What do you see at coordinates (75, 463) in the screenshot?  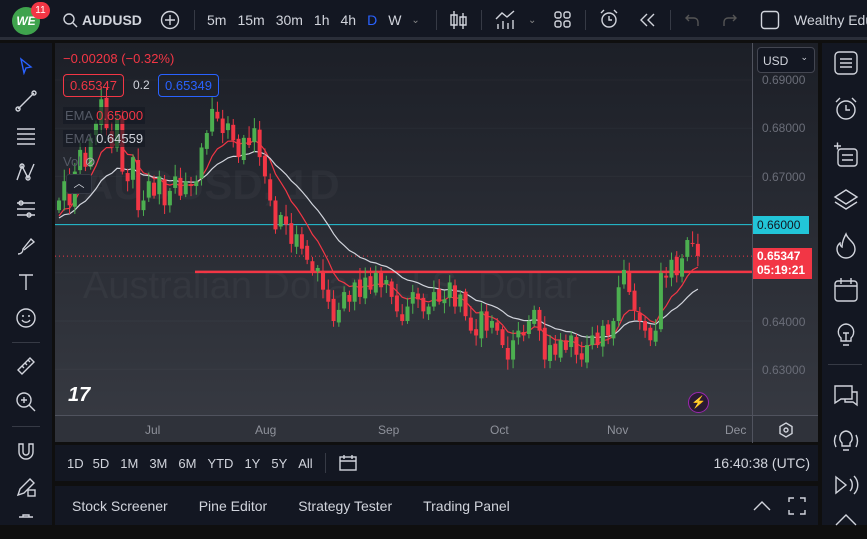 I see `range-1d: 1D` at bounding box center [75, 463].